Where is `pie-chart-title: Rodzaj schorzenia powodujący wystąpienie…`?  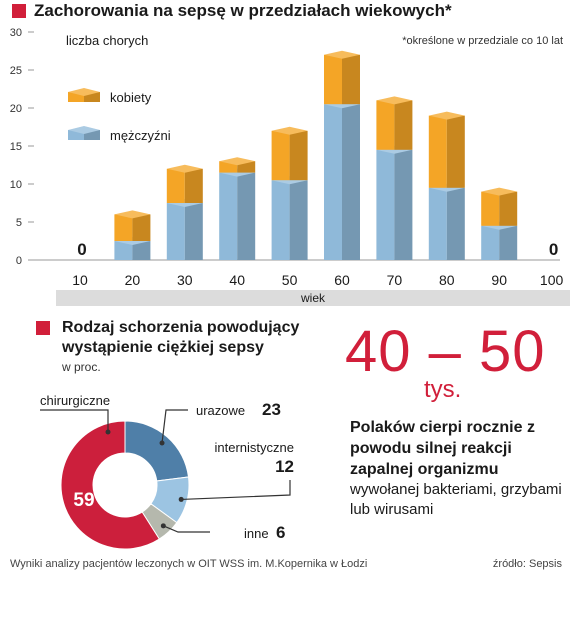 pie-chart-title: Rodzaj schorzenia powodujący wystąpienie… is located at coordinates (181, 337).